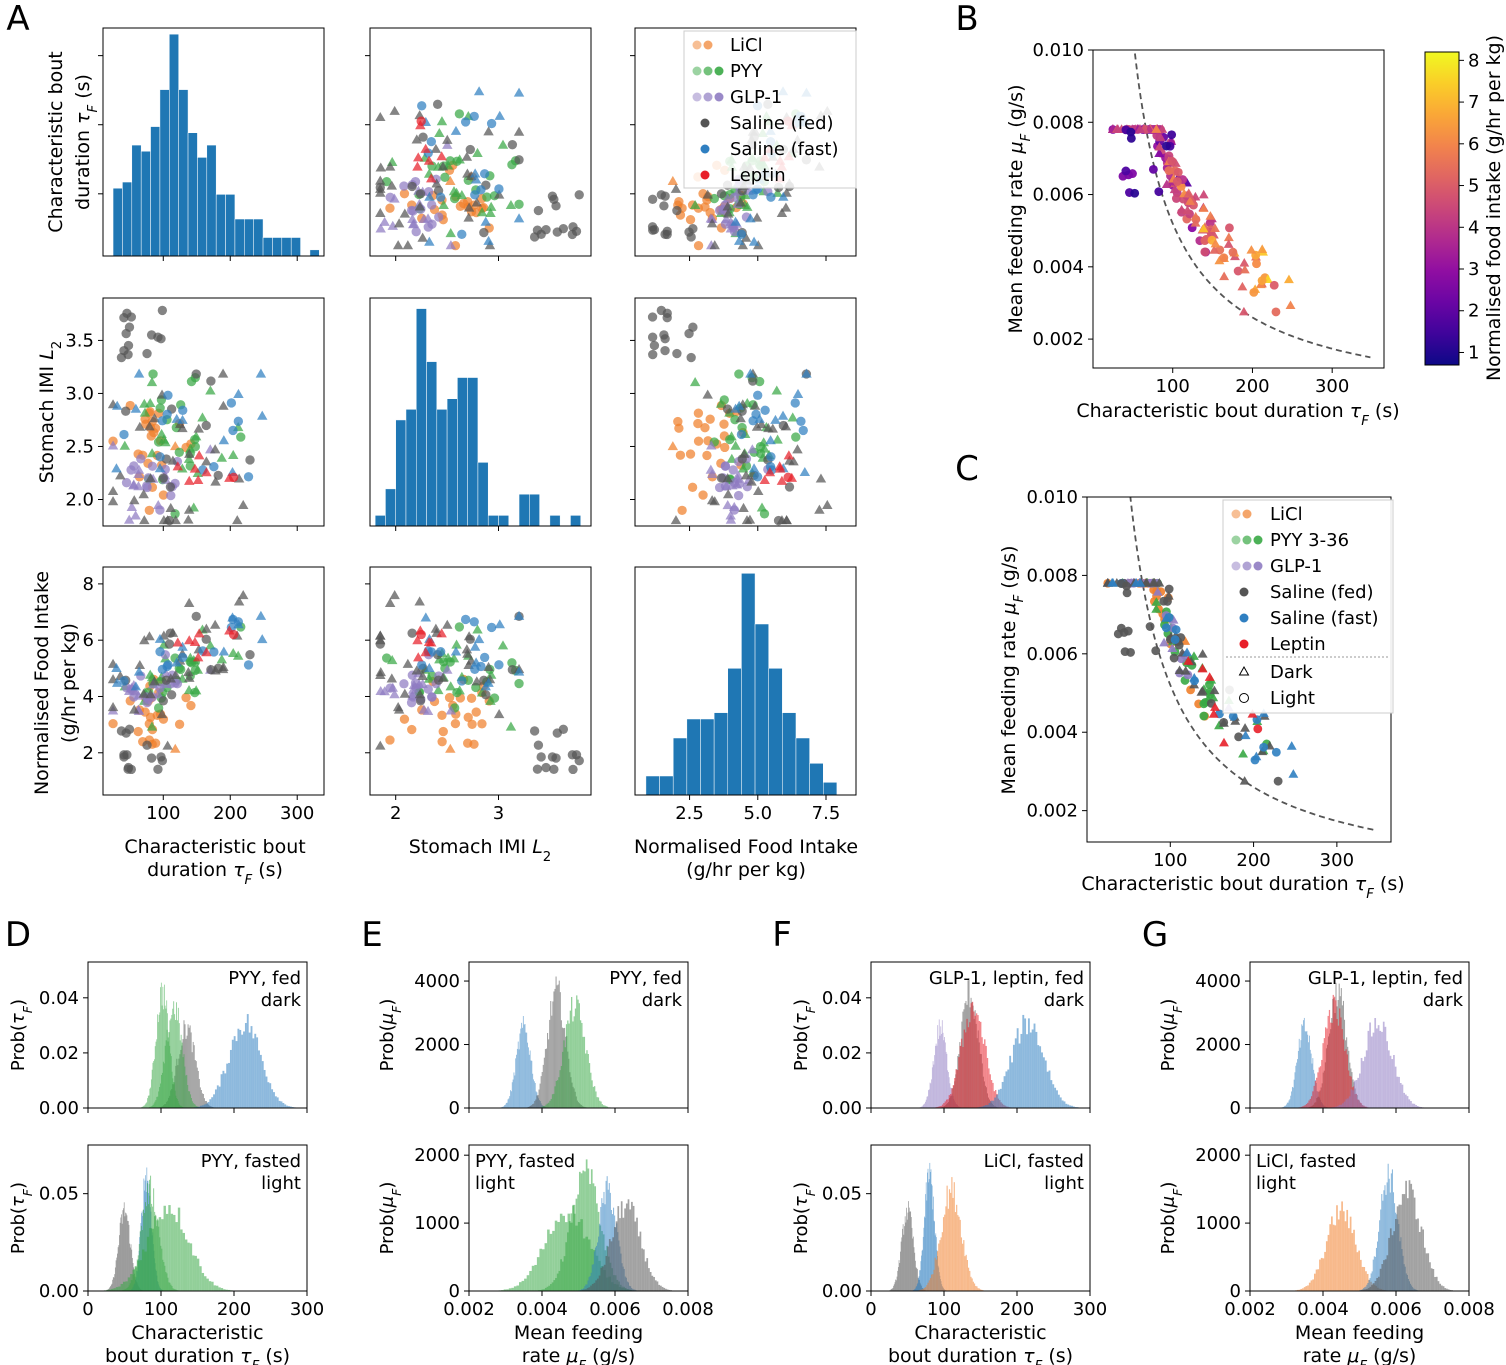 Image resolution: width=1506 pixels, height=1365 pixels. I want to click on x-tick-label: 0.002, so click(469, 1309).